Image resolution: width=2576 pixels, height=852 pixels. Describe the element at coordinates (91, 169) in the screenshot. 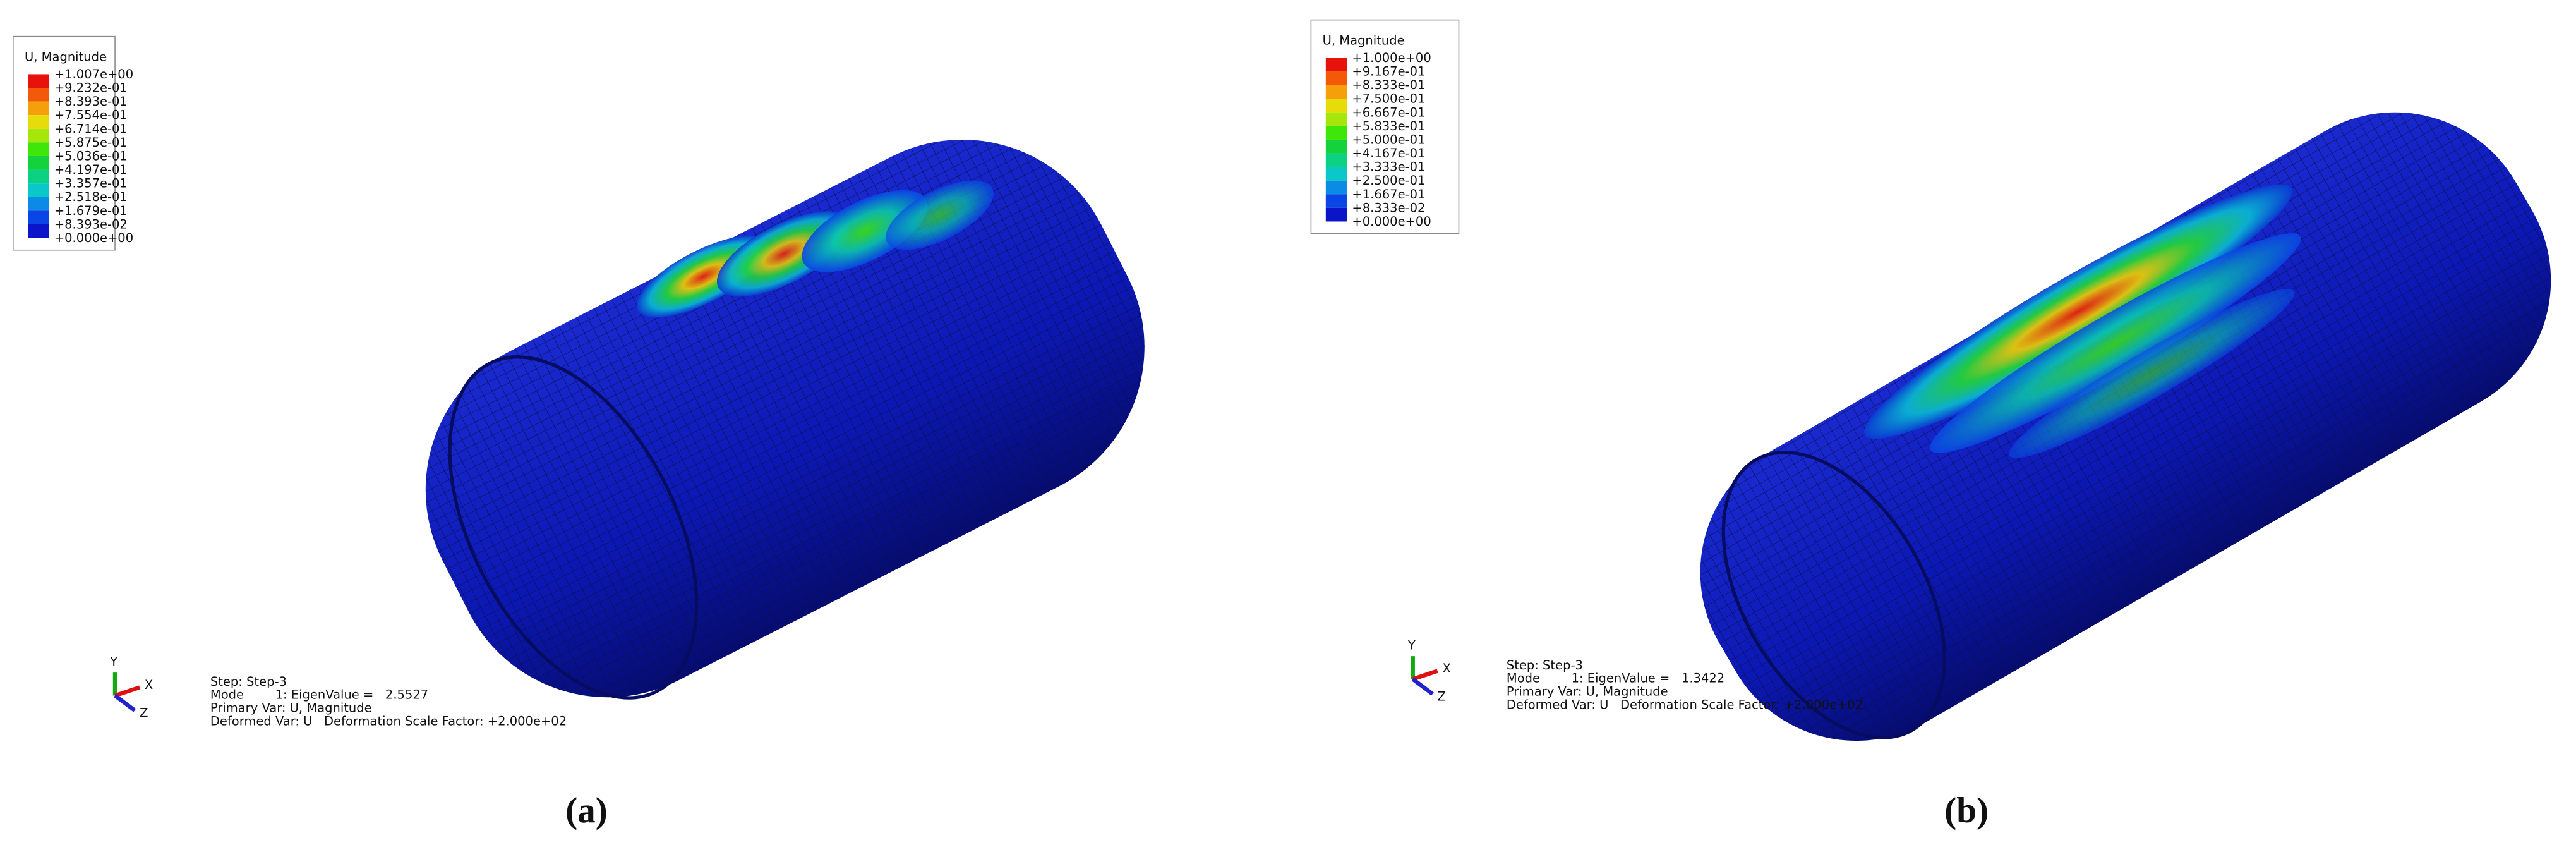

I see `legend-label: +4.197e-01` at that location.